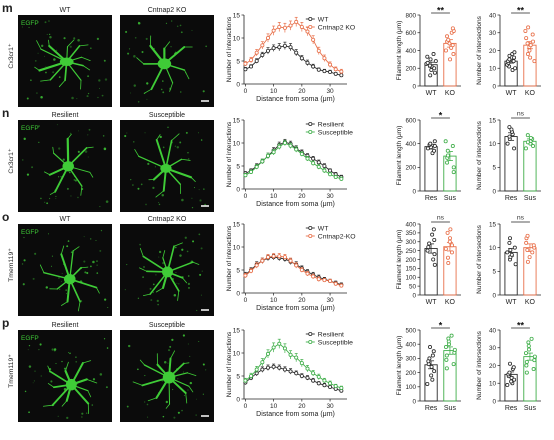 This screenshot has width=554, height=440. I want to click on bar-y-tick-label: 50, so click(413, 286).